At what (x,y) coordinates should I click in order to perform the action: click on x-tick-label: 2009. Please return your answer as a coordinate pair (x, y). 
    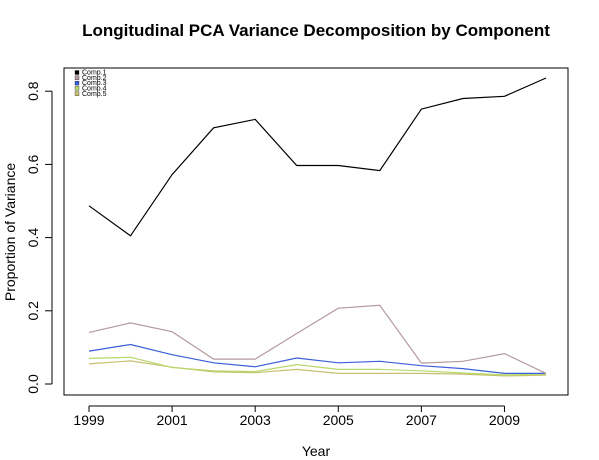
    Looking at the image, I should click on (504, 420).